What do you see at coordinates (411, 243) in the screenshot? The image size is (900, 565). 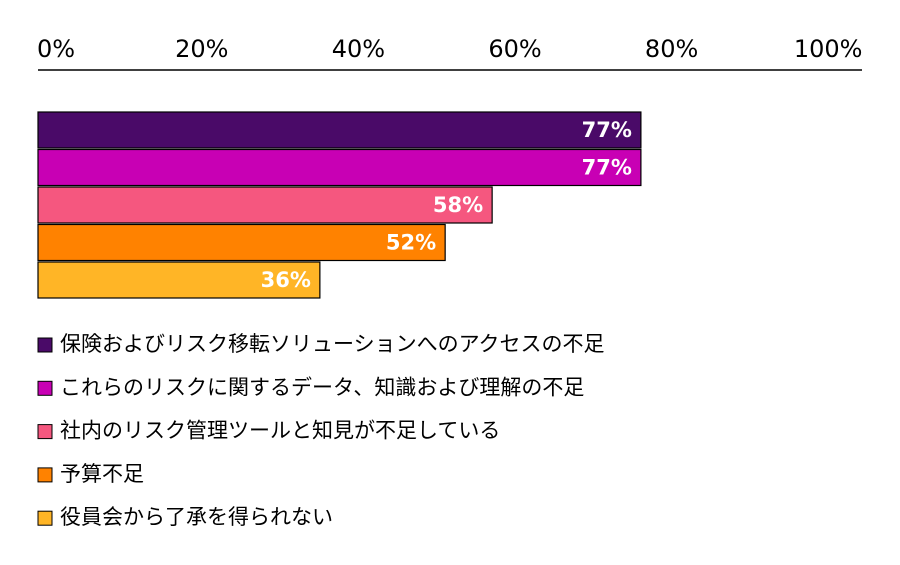 I see `value-label: 52%` at bounding box center [411, 243].